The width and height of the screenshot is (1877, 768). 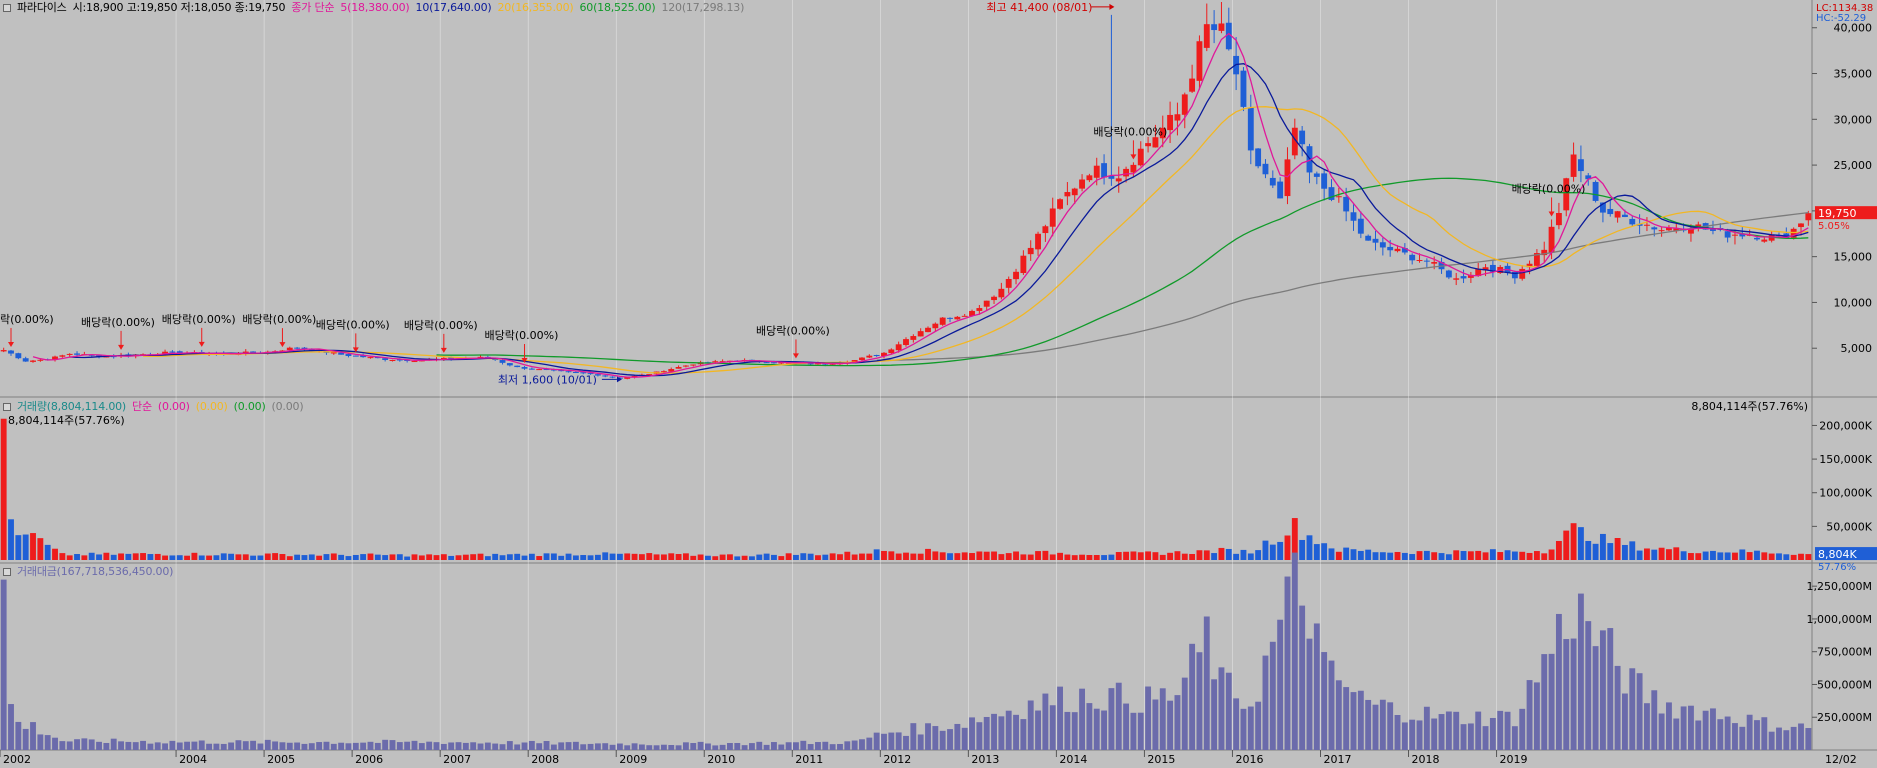 What do you see at coordinates (1073, 759) in the screenshot?
I see `x-tick-label: 2014` at bounding box center [1073, 759].